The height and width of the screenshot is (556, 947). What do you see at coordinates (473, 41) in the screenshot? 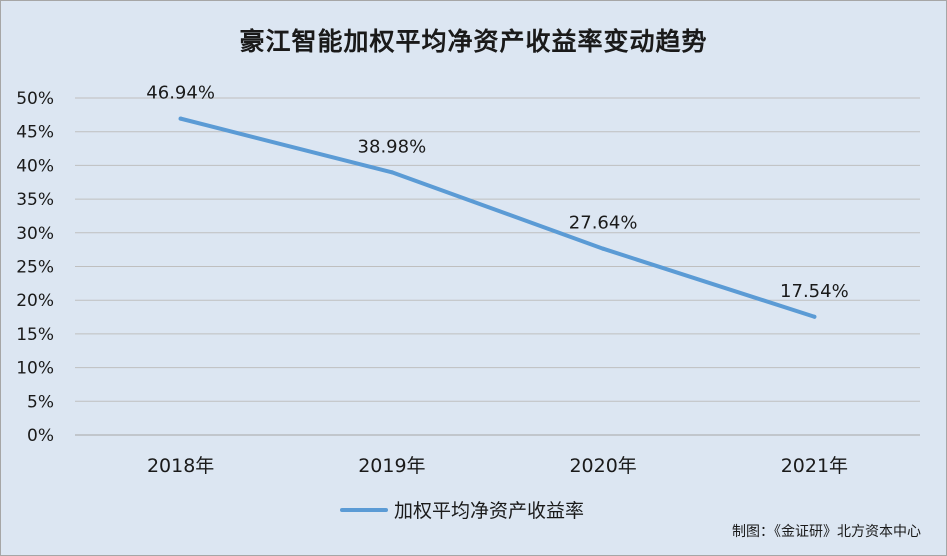
I see `chart-title: 豪江智能加权平均净资产收益率变动趋势` at bounding box center [473, 41].